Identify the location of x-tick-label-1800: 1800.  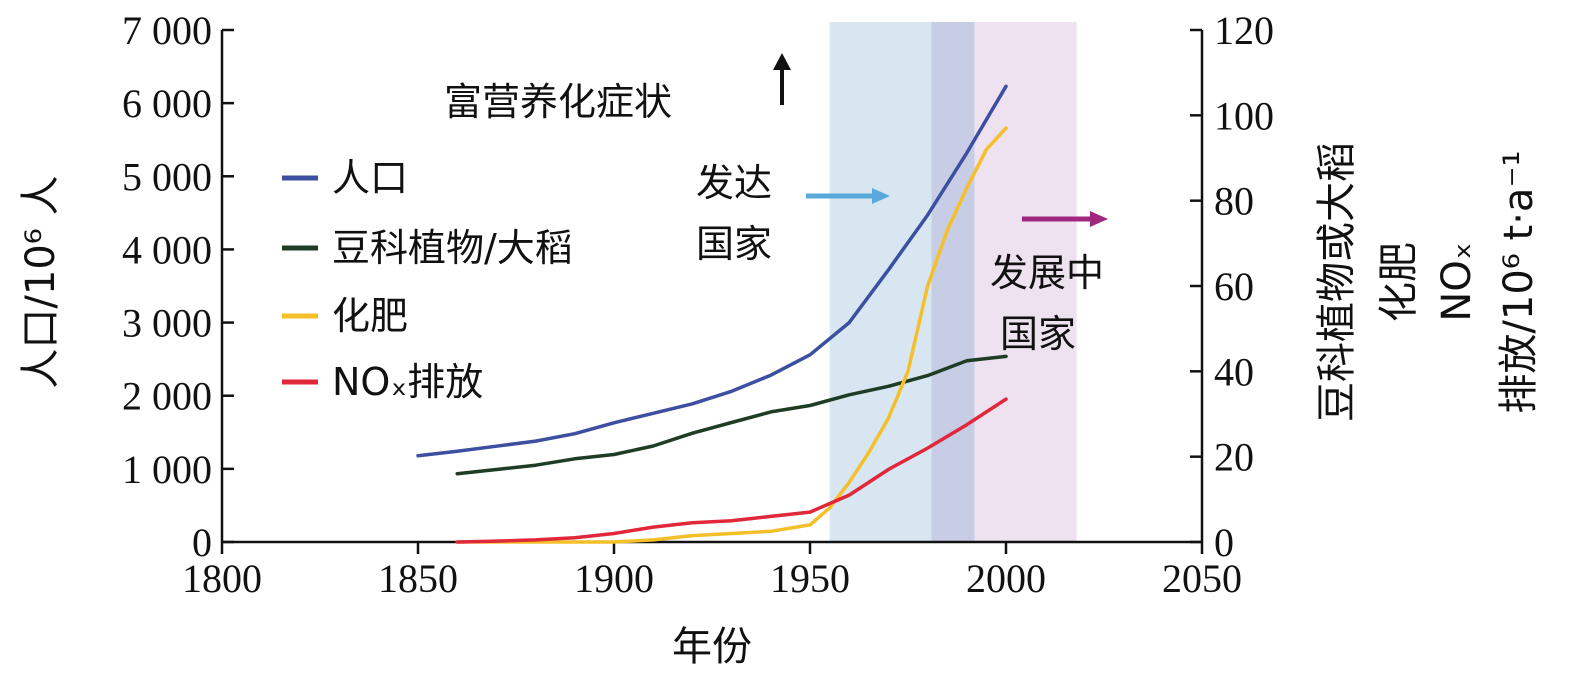
(222, 578).